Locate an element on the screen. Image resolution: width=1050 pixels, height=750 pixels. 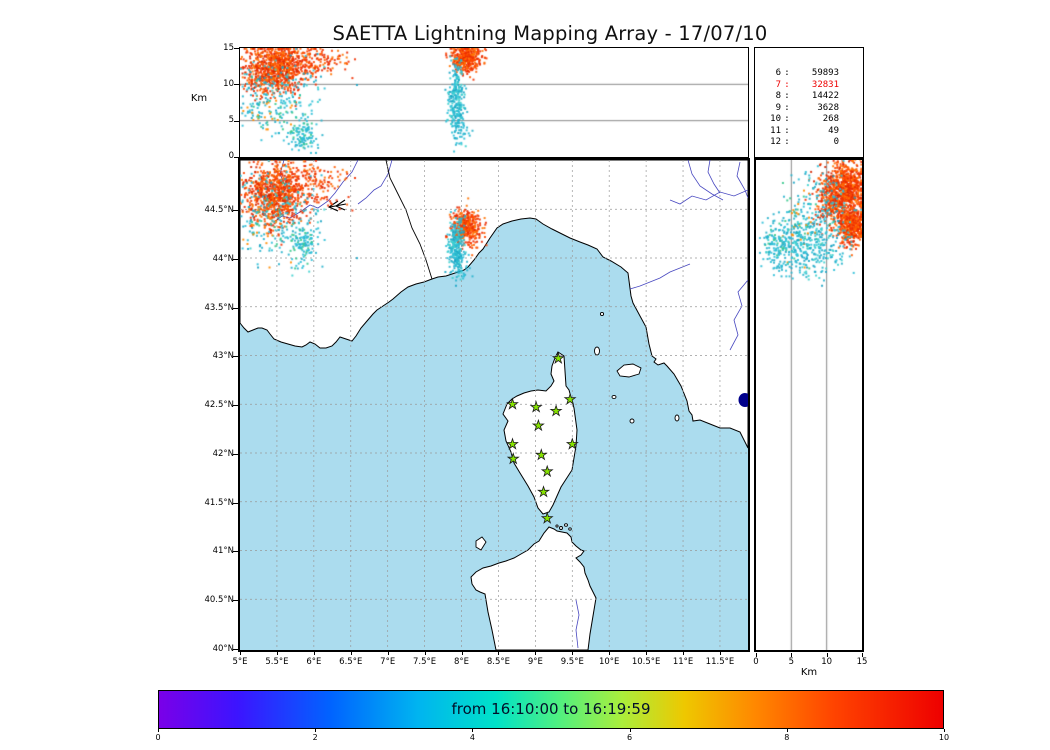
map-lon-tick-label: 10°E is located at coordinates (609, 662).